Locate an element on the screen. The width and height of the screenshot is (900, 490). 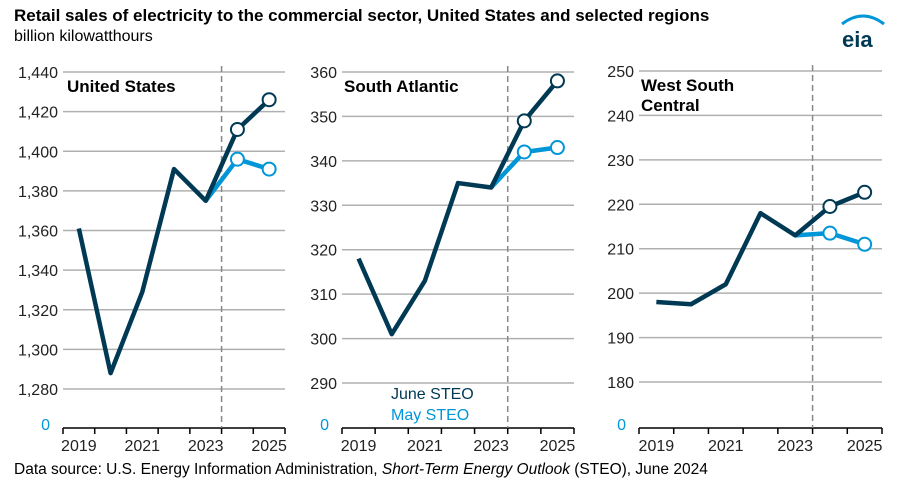
unit-label: billion kilowatthours is located at coordinates (83, 36).